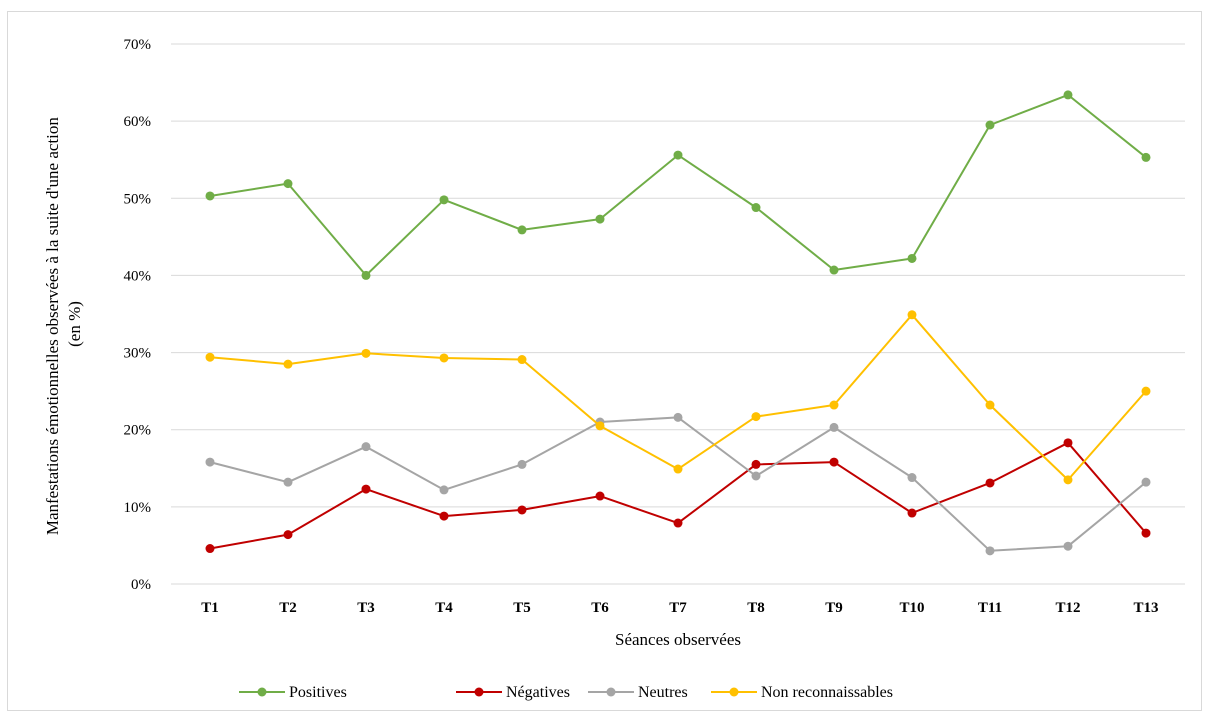  Describe the element at coordinates (1067, 608) in the screenshot. I see `x-tick-label: T12` at that location.